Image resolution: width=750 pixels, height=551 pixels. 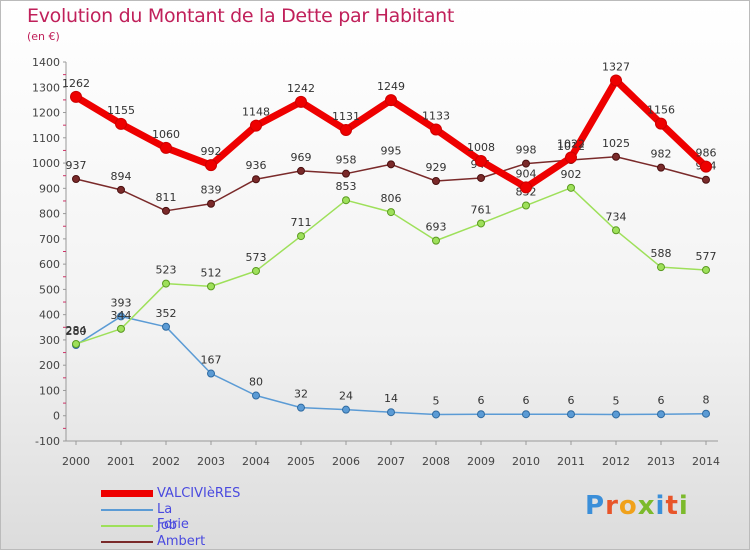 I want to click on y-tick-label: 500, so click(x=49, y=289).